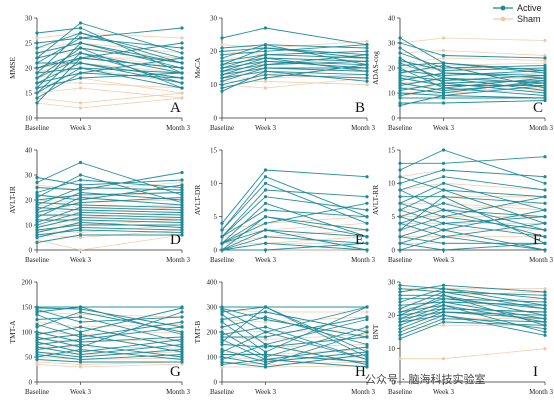  Describe the element at coordinates (375, 200) in the screenshot. I see `y-axis-label: AVLT-RR` at that location.